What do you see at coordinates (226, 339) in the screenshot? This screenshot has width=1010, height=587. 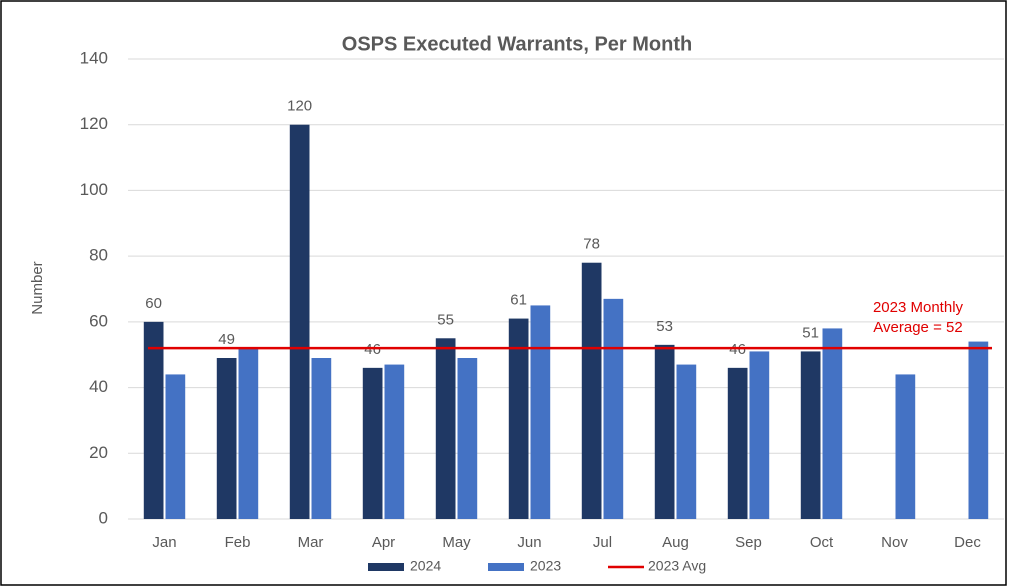 I see `data-label: 49` at bounding box center [226, 339].